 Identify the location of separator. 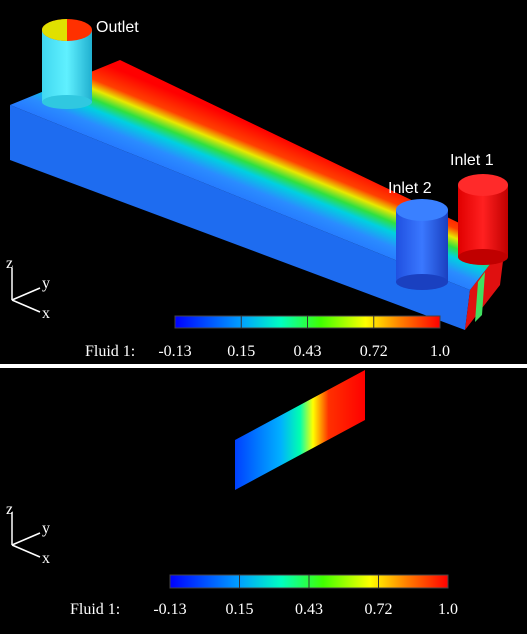
(263, 366).